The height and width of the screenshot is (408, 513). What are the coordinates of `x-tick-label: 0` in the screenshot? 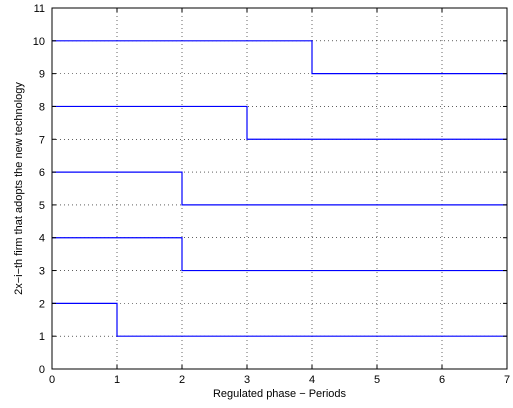 It's located at (52, 380).